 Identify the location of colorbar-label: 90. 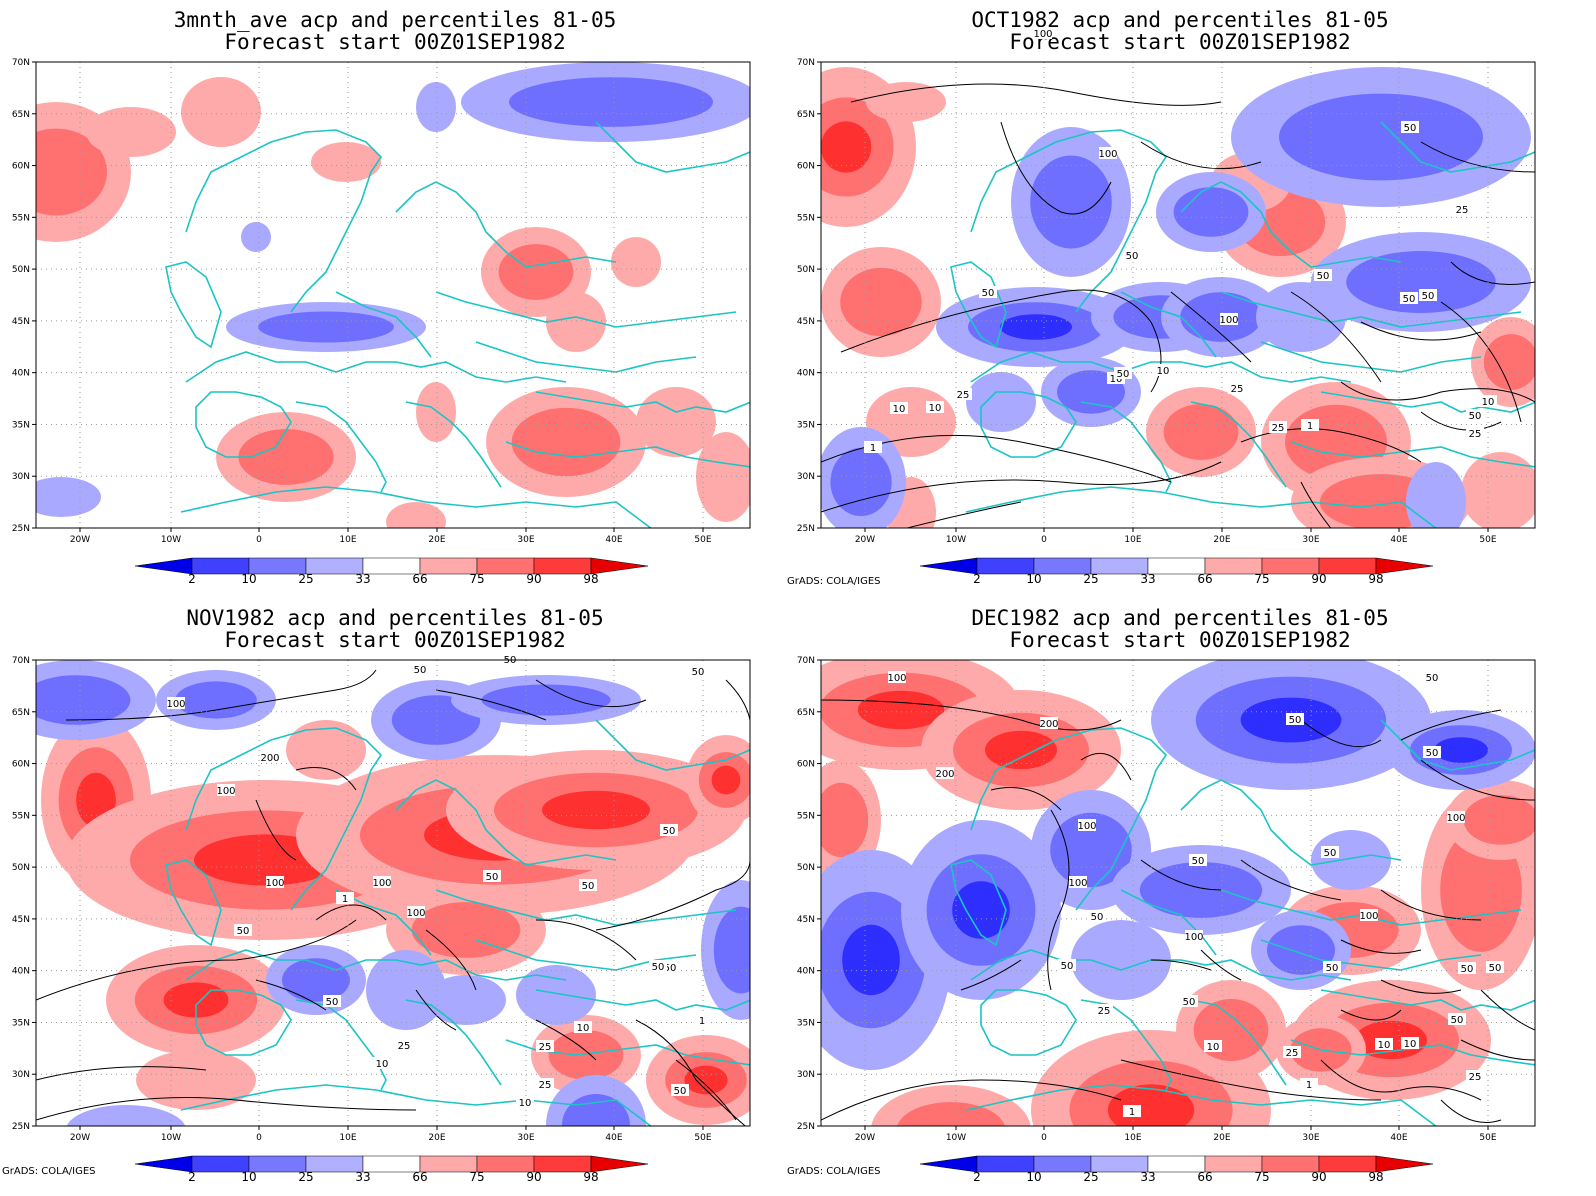
(533, 579).